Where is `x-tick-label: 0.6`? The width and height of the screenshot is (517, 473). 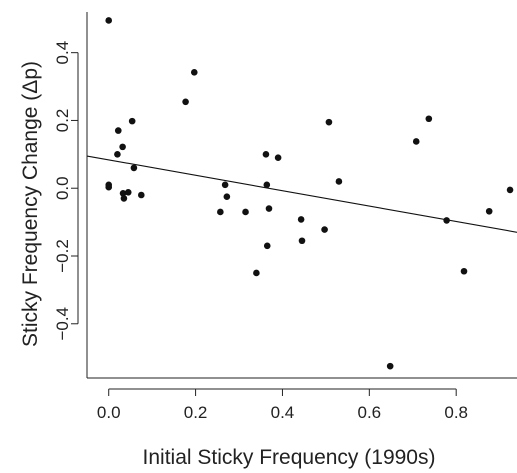 x-tick-label: 0.6 is located at coordinates (370, 412).